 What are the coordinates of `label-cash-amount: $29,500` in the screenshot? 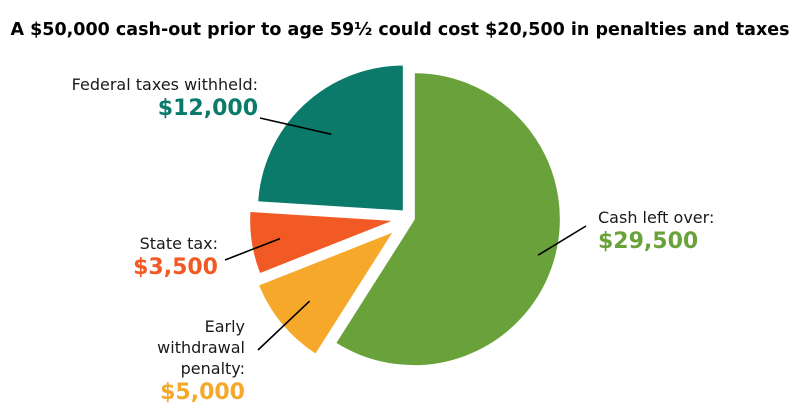 It's located at (648, 241).